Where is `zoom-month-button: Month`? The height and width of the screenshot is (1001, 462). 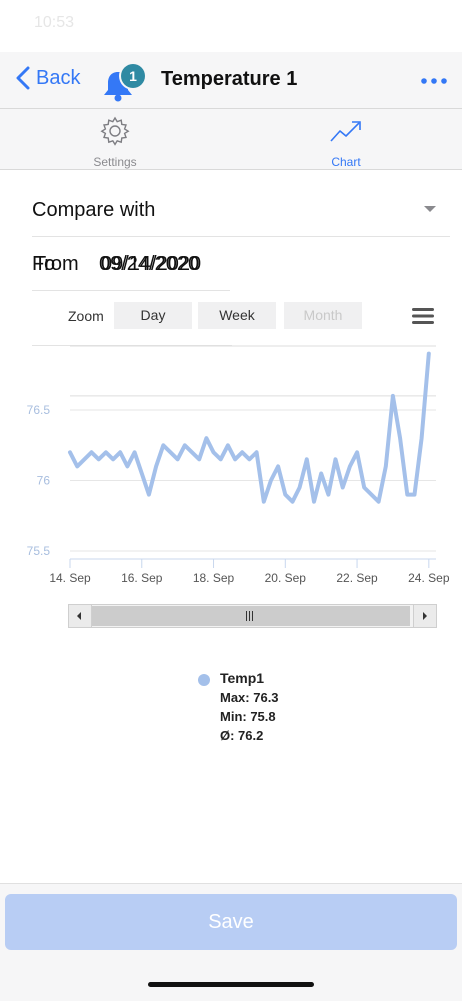
zoom-month-button: Month is located at coordinates (323, 315).